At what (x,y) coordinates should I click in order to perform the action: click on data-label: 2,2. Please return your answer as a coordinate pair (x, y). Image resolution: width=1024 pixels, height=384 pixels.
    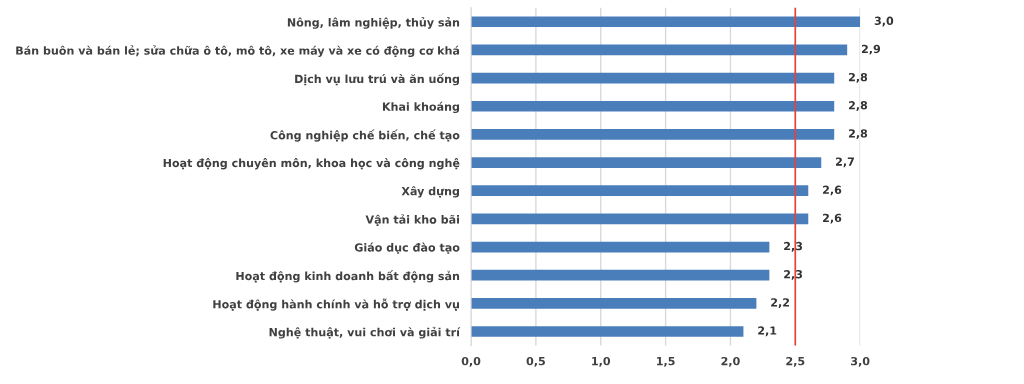
    Looking at the image, I should click on (780, 303).